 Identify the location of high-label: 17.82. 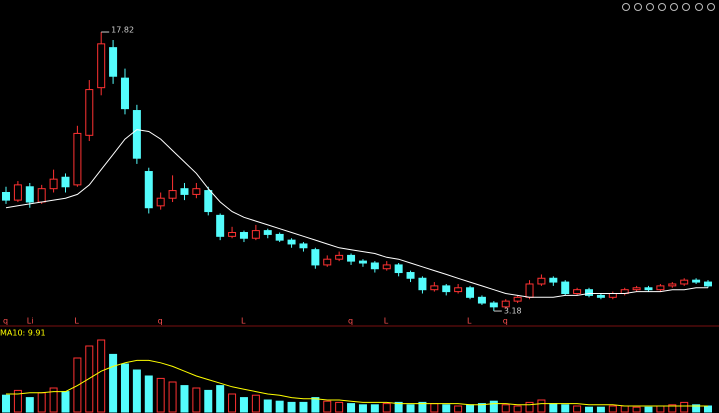
(122, 30).